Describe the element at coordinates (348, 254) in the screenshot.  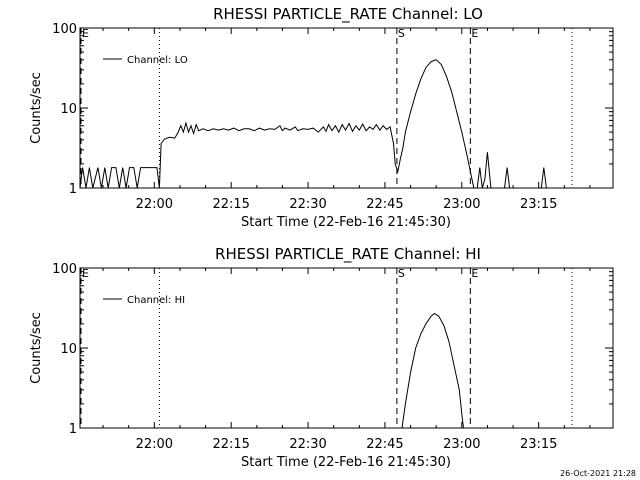
I see `chart-title: RHESSI PARTICLE_RATE Channel: HI` at that location.